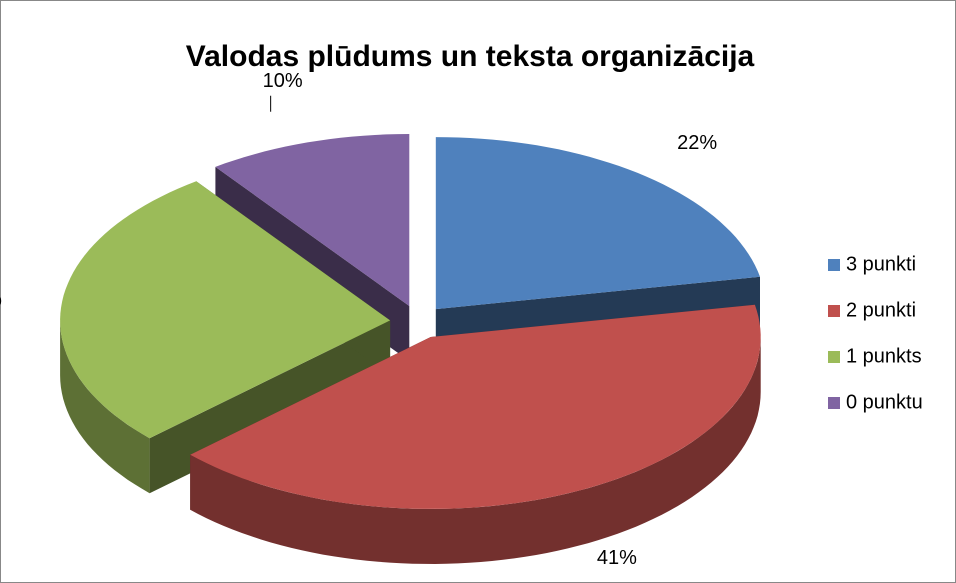 The image size is (956, 583). What do you see at coordinates (884, 402) in the screenshot?
I see `legend-label: 0 punktu` at bounding box center [884, 402].